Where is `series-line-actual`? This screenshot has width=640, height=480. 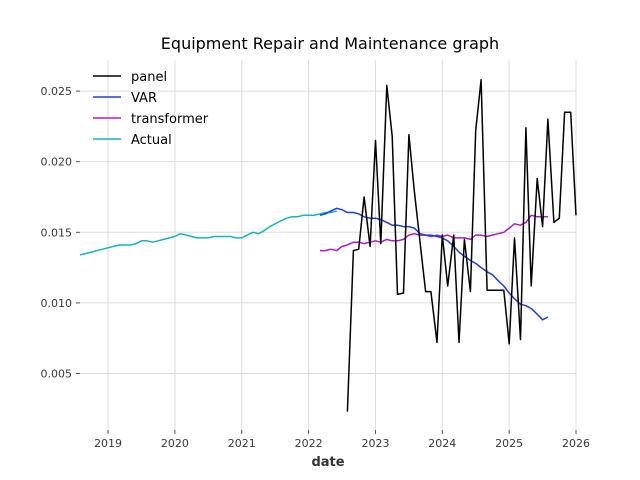 series-line-actual is located at coordinates (208, 233).